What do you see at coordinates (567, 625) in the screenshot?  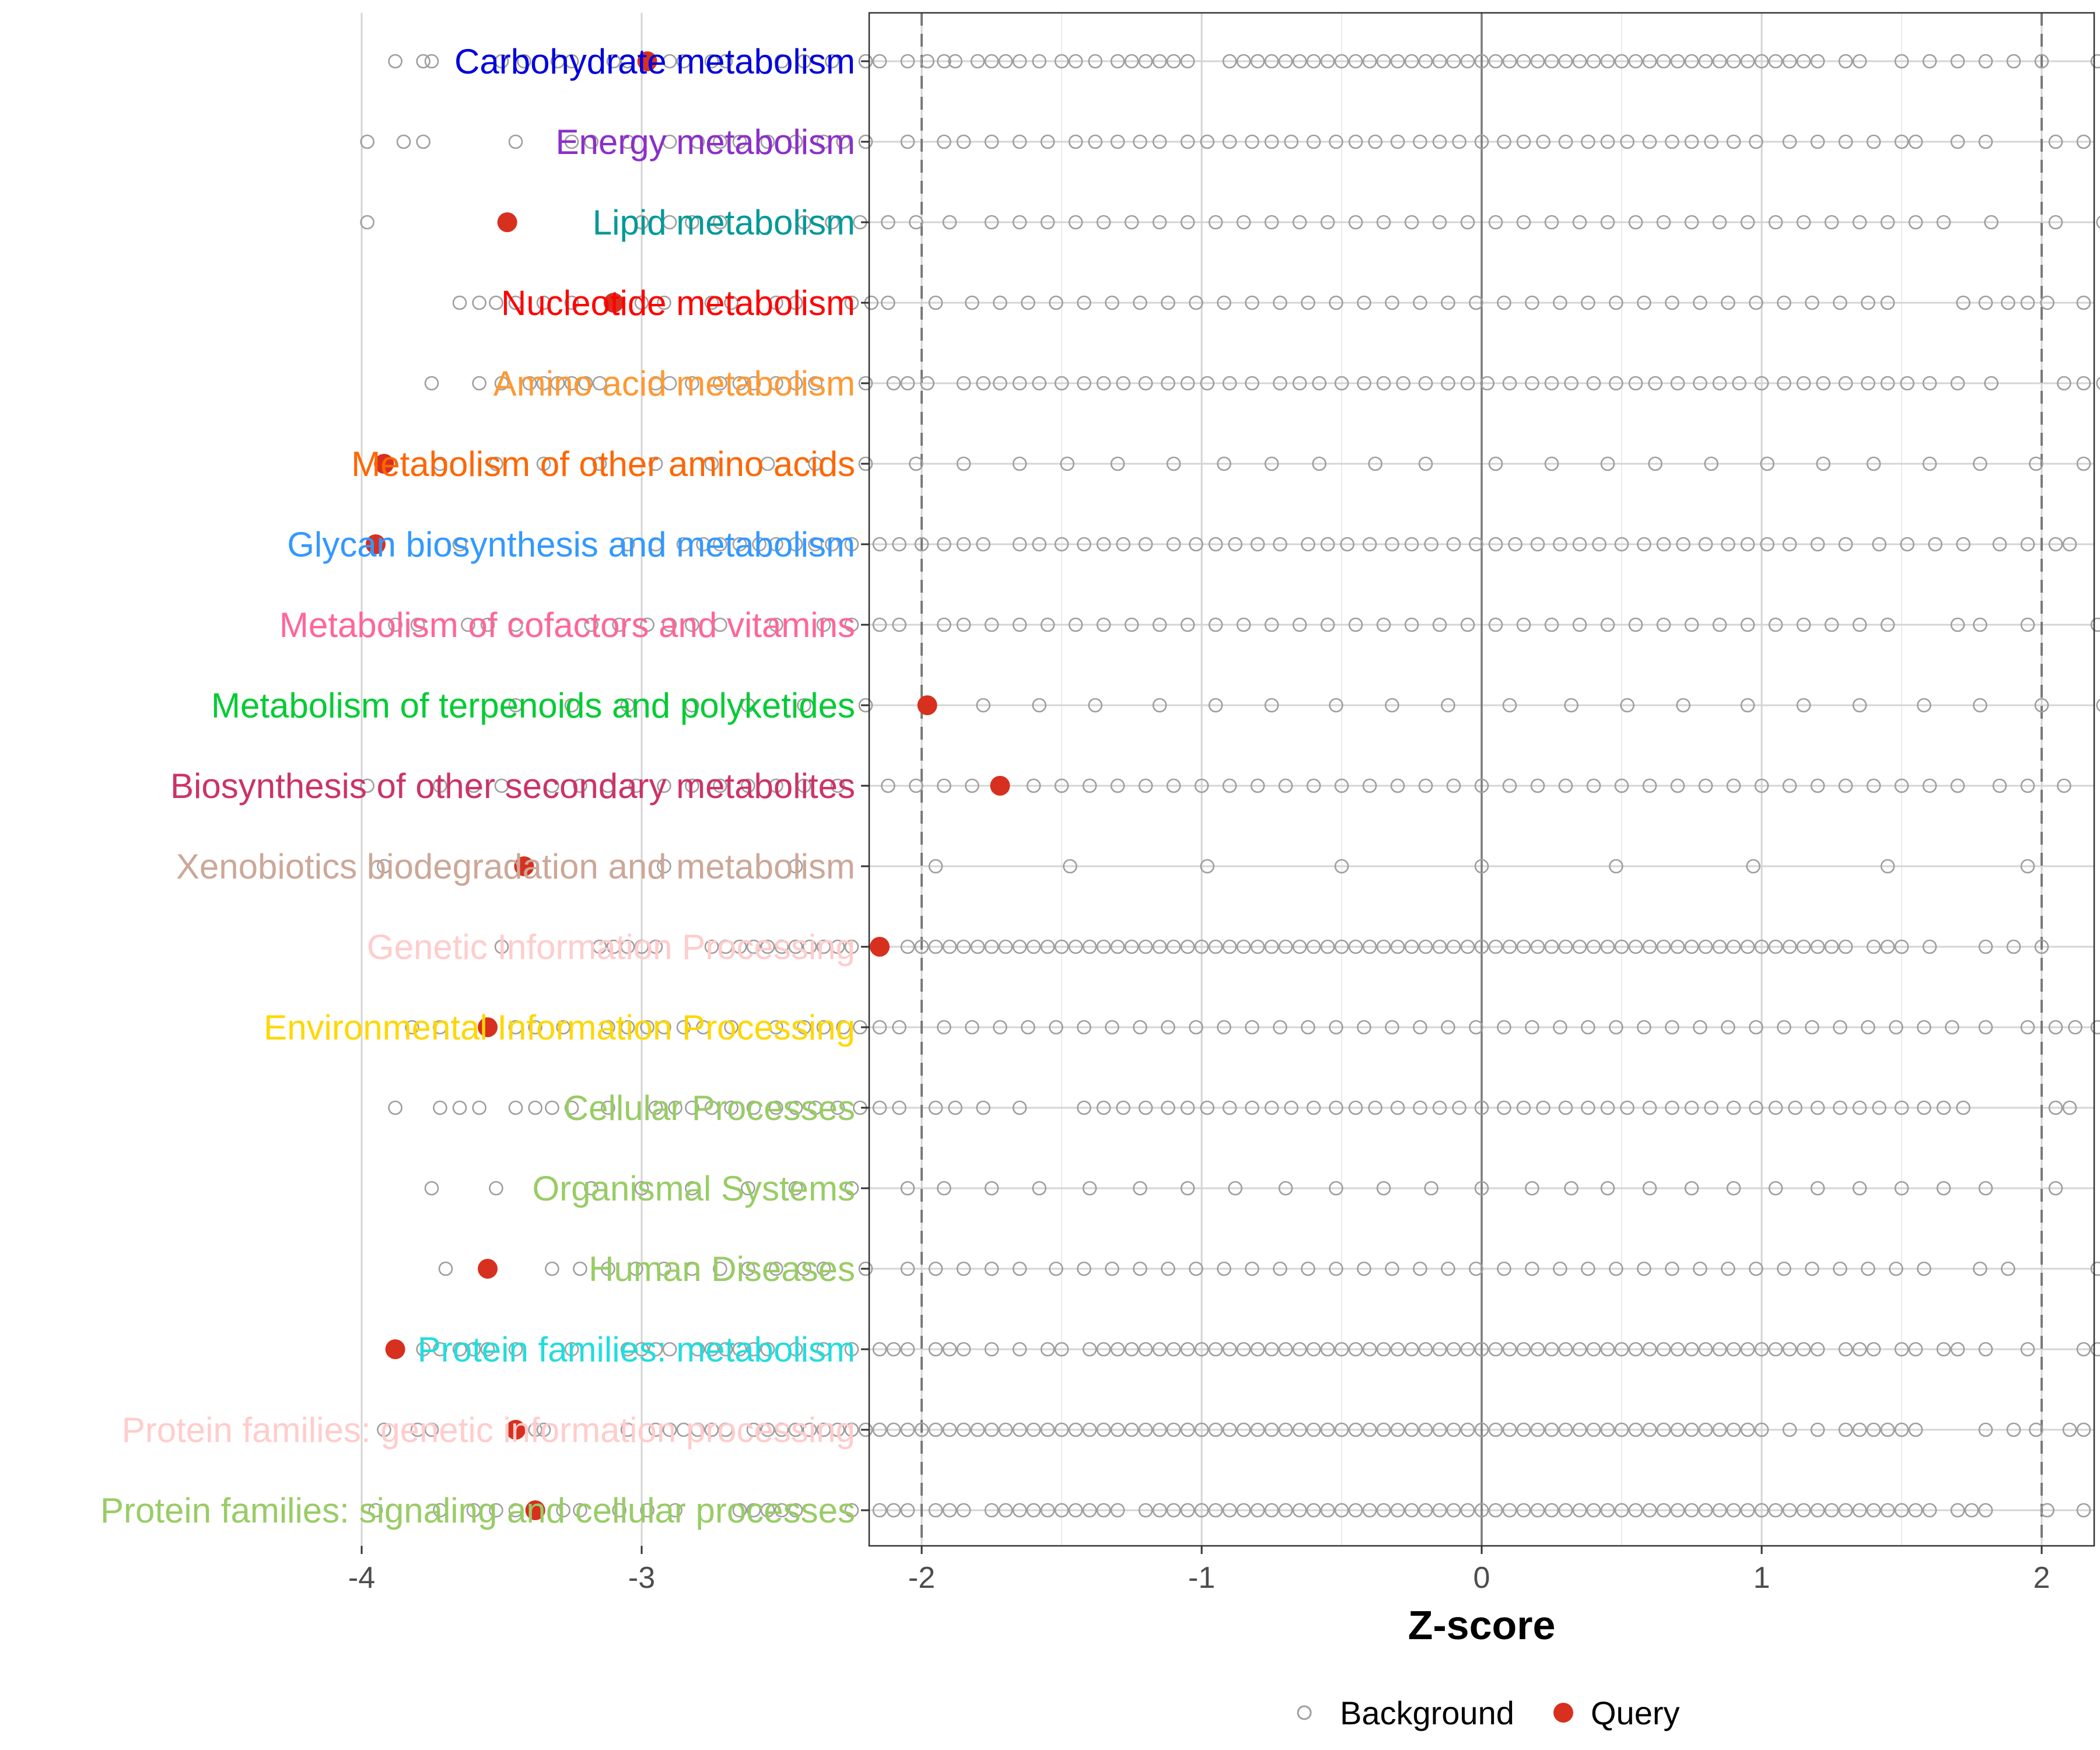 I see `category-label: Metabolism of cofactors and vitamins` at bounding box center [567, 625].